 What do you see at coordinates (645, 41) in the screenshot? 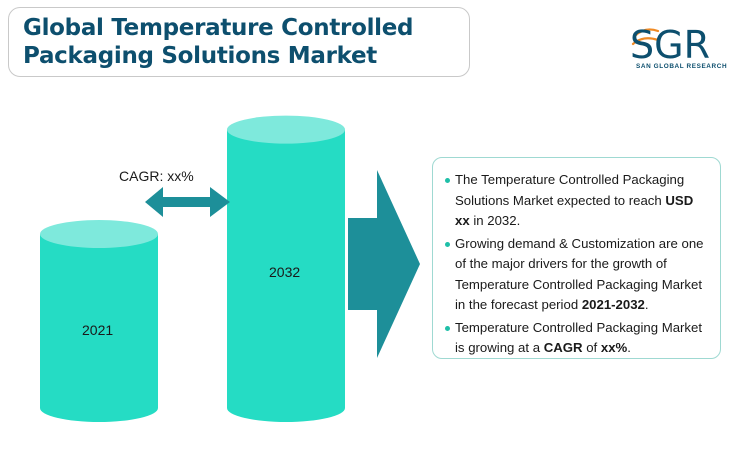
I see `logo-swoosh-bottom` at bounding box center [645, 41].